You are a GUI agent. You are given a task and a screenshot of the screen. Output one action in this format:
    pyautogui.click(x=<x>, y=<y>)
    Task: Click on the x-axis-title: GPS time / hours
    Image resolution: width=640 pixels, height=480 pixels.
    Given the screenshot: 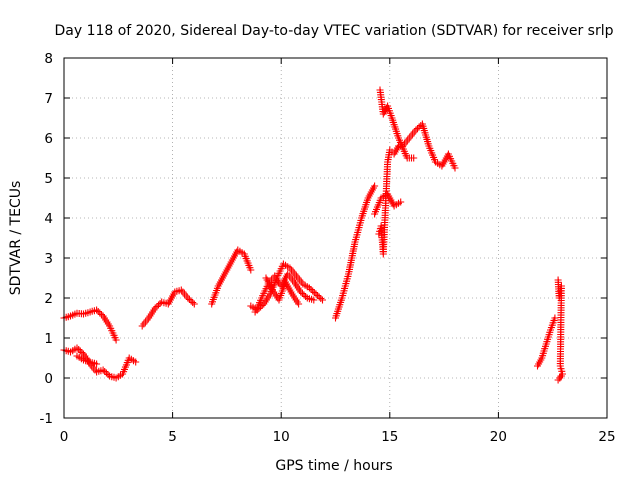 What is the action you would take?
    pyautogui.click(x=333, y=466)
    